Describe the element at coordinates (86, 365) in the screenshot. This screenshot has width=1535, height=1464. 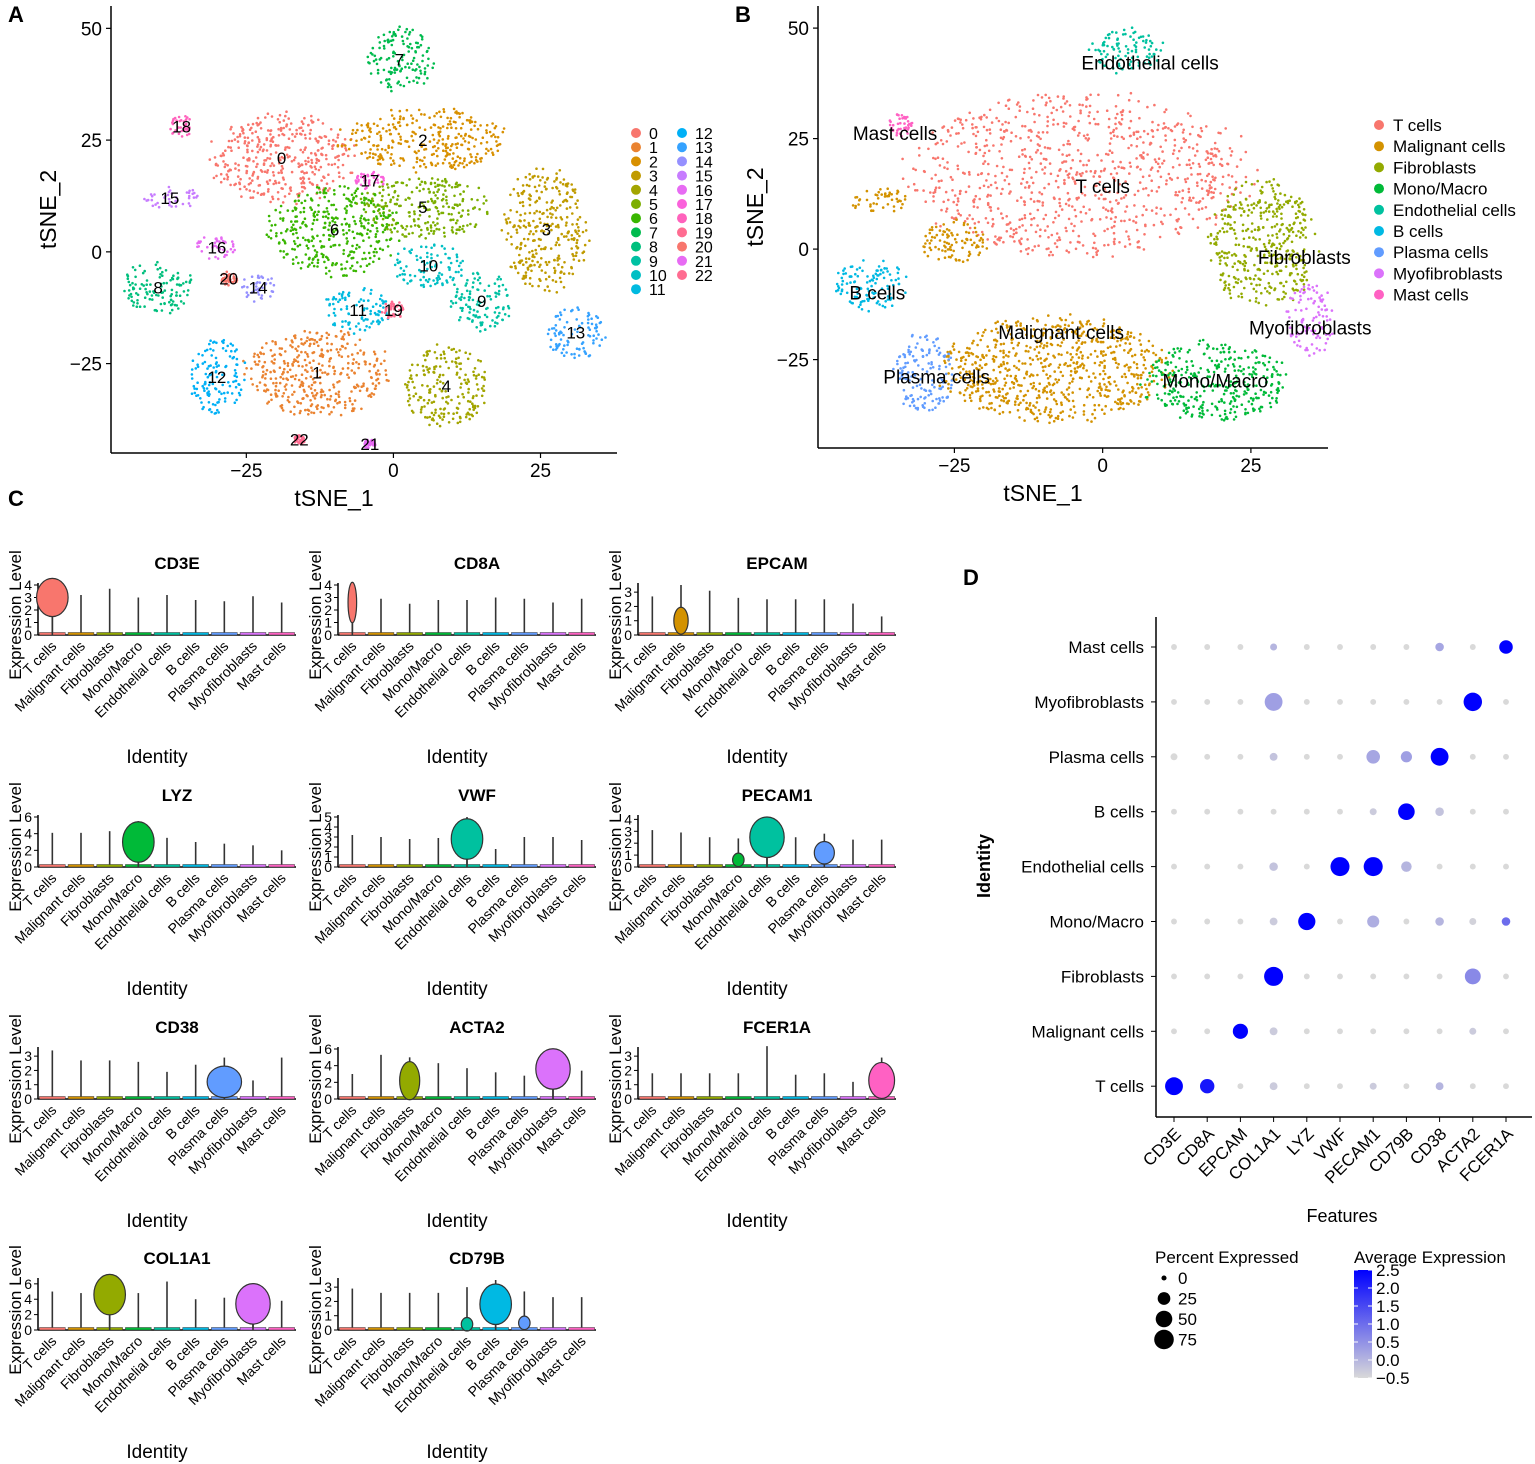
I see `y-tick-label: −25` at that location.